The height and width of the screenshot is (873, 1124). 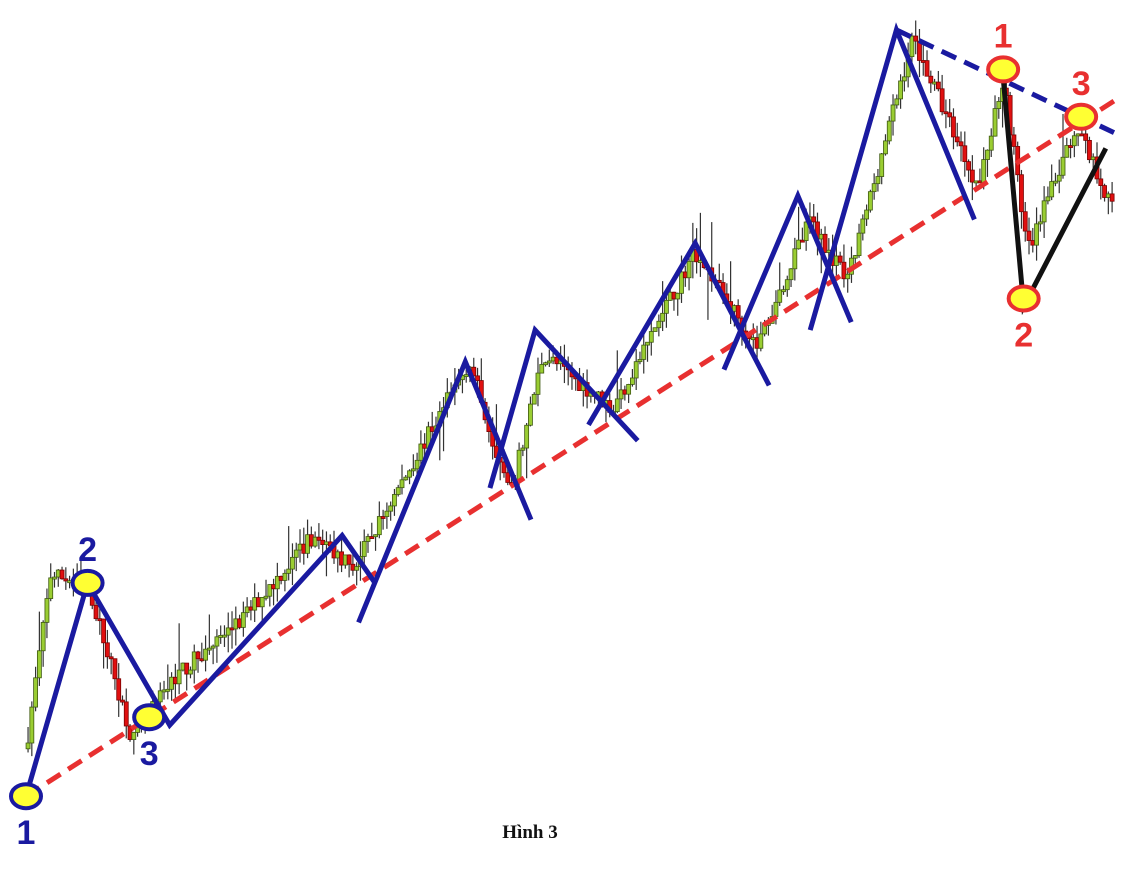 What do you see at coordinates (149, 754) in the screenshot?
I see `swing-point-label: 3` at bounding box center [149, 754].